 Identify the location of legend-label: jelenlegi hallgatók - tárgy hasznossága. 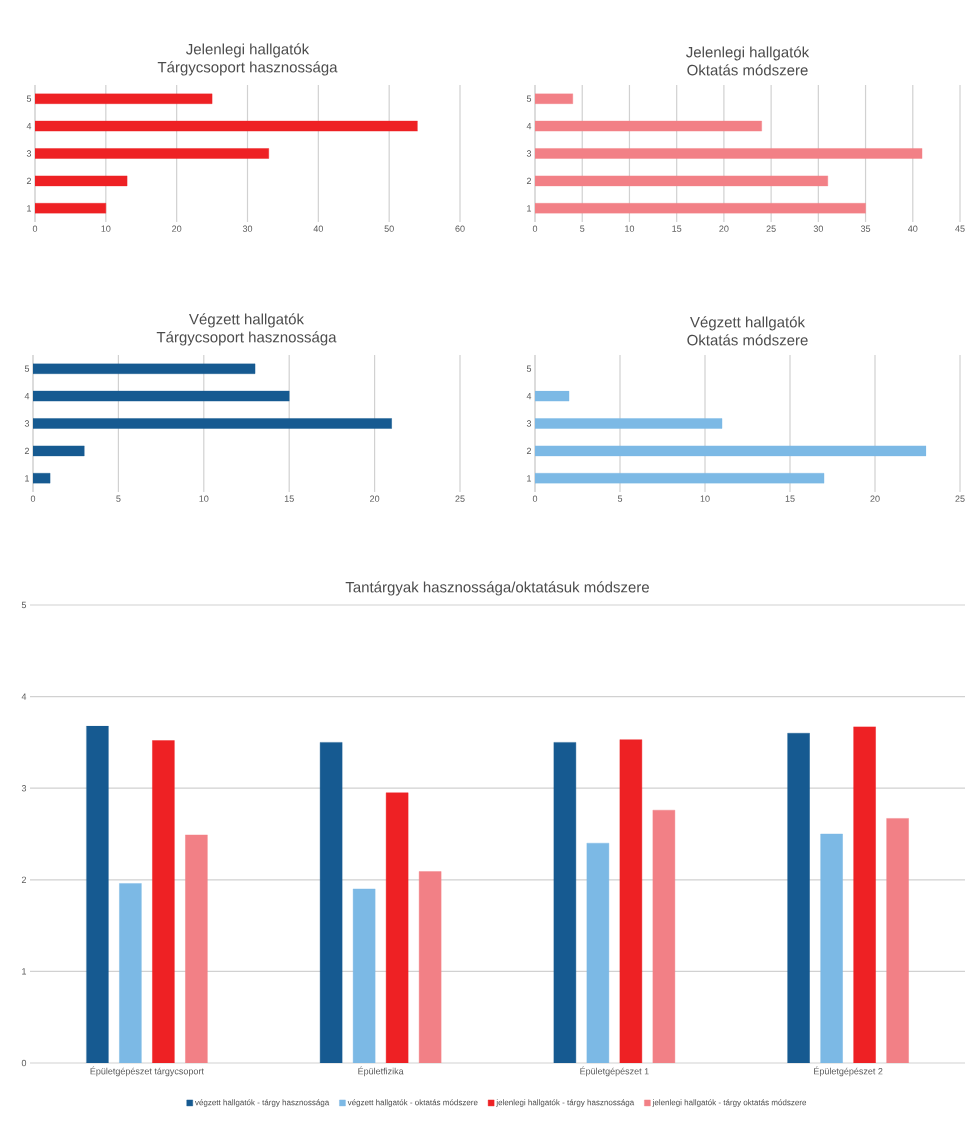
(565, 1103).